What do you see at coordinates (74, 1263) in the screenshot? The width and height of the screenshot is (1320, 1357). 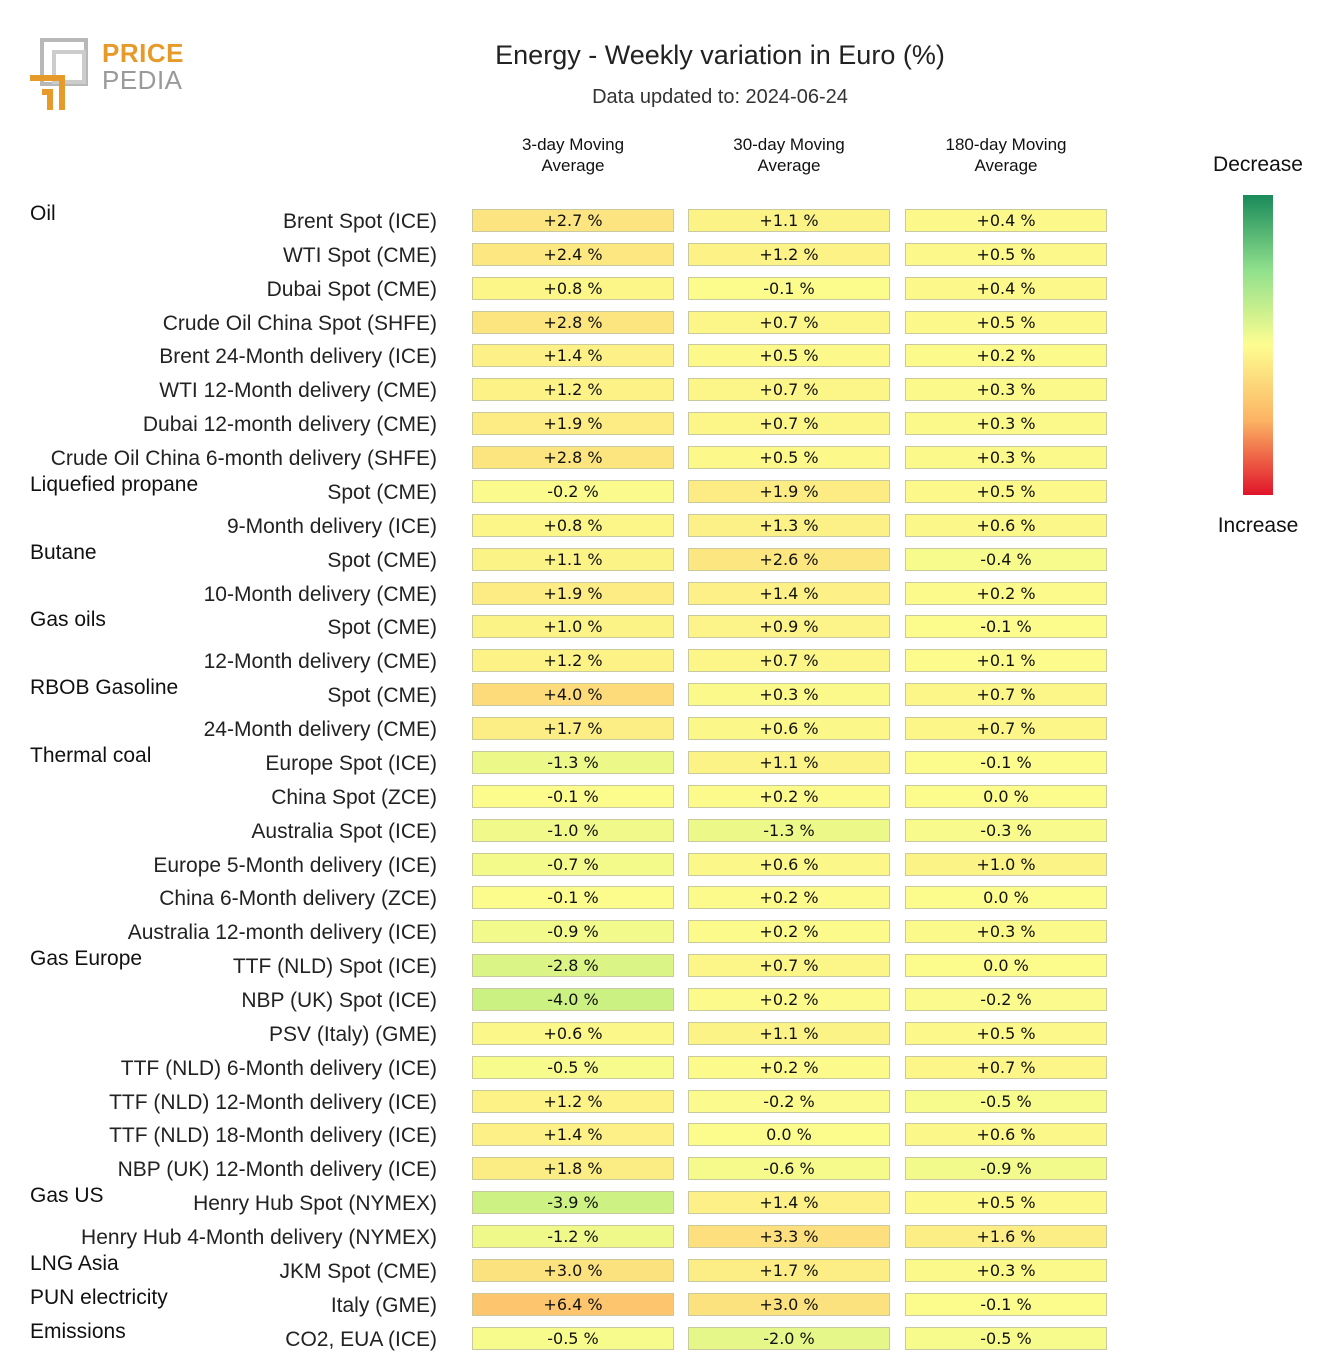 I see `group-label: LNG Asia` at bounding box center [74, 1263].